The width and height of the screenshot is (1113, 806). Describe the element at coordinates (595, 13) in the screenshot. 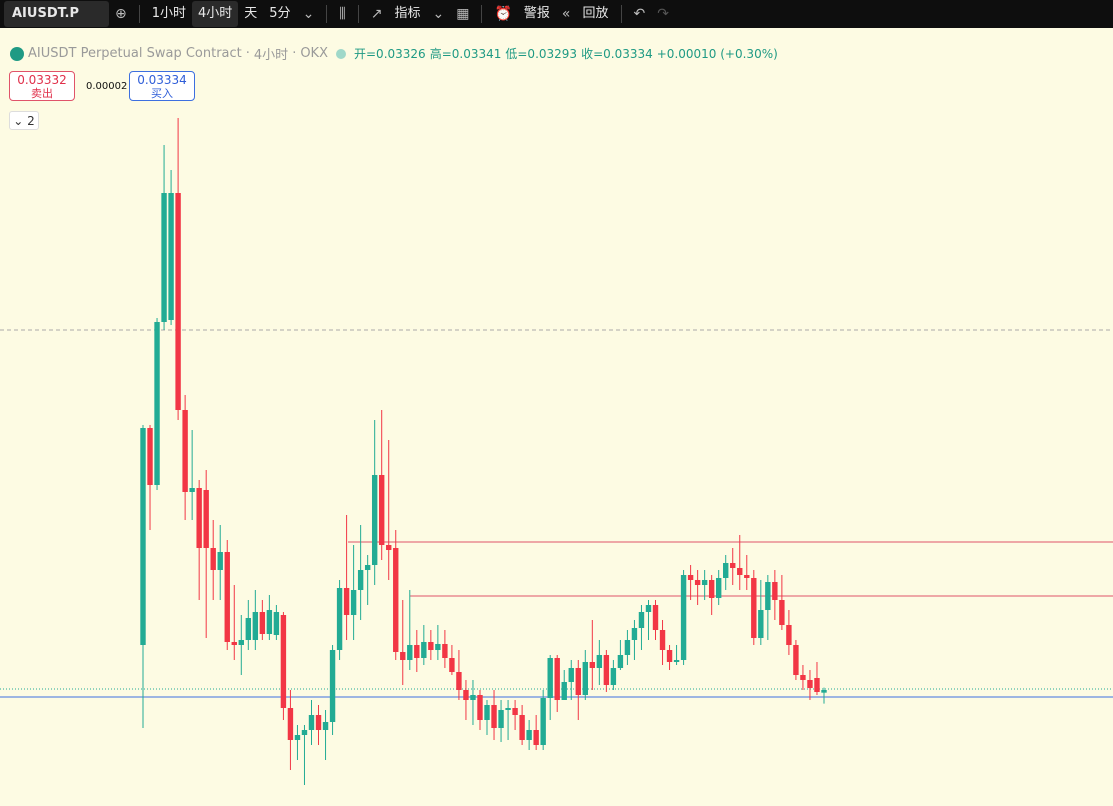

I see `replay: 回放` at that location.